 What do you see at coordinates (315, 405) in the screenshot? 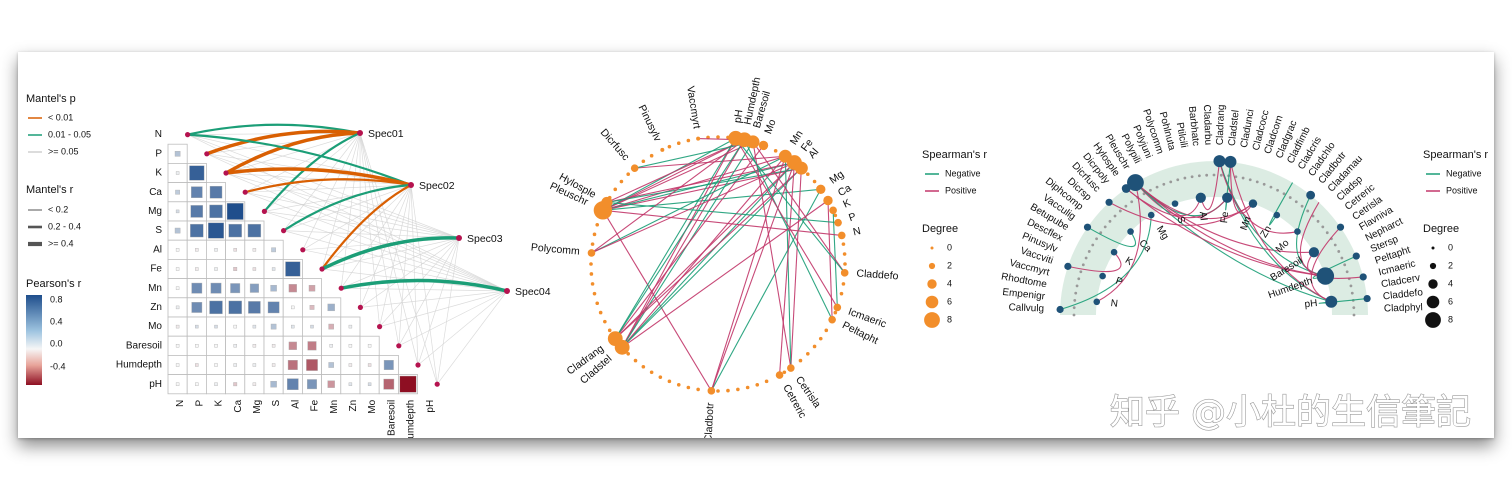
I see `column-label: Fe` at bounding box center [315, 405].